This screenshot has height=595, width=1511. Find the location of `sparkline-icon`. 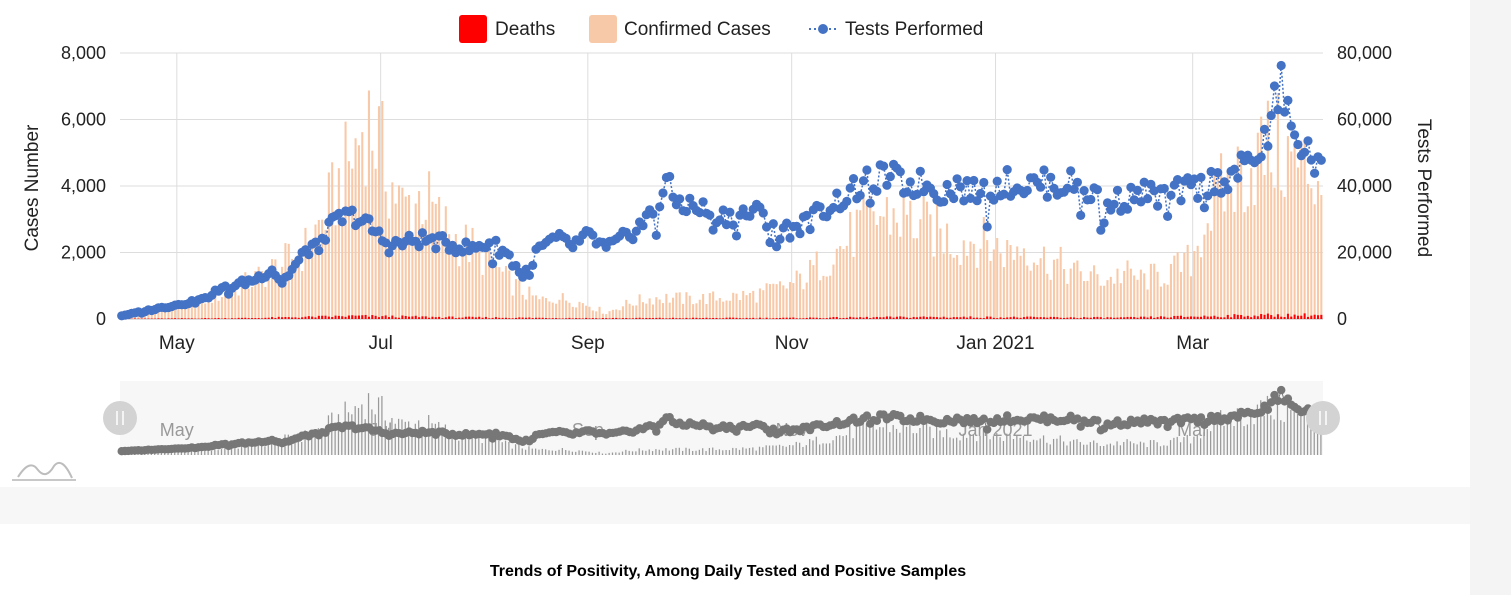

sparkline-icon is located at coordinates (44, 471).